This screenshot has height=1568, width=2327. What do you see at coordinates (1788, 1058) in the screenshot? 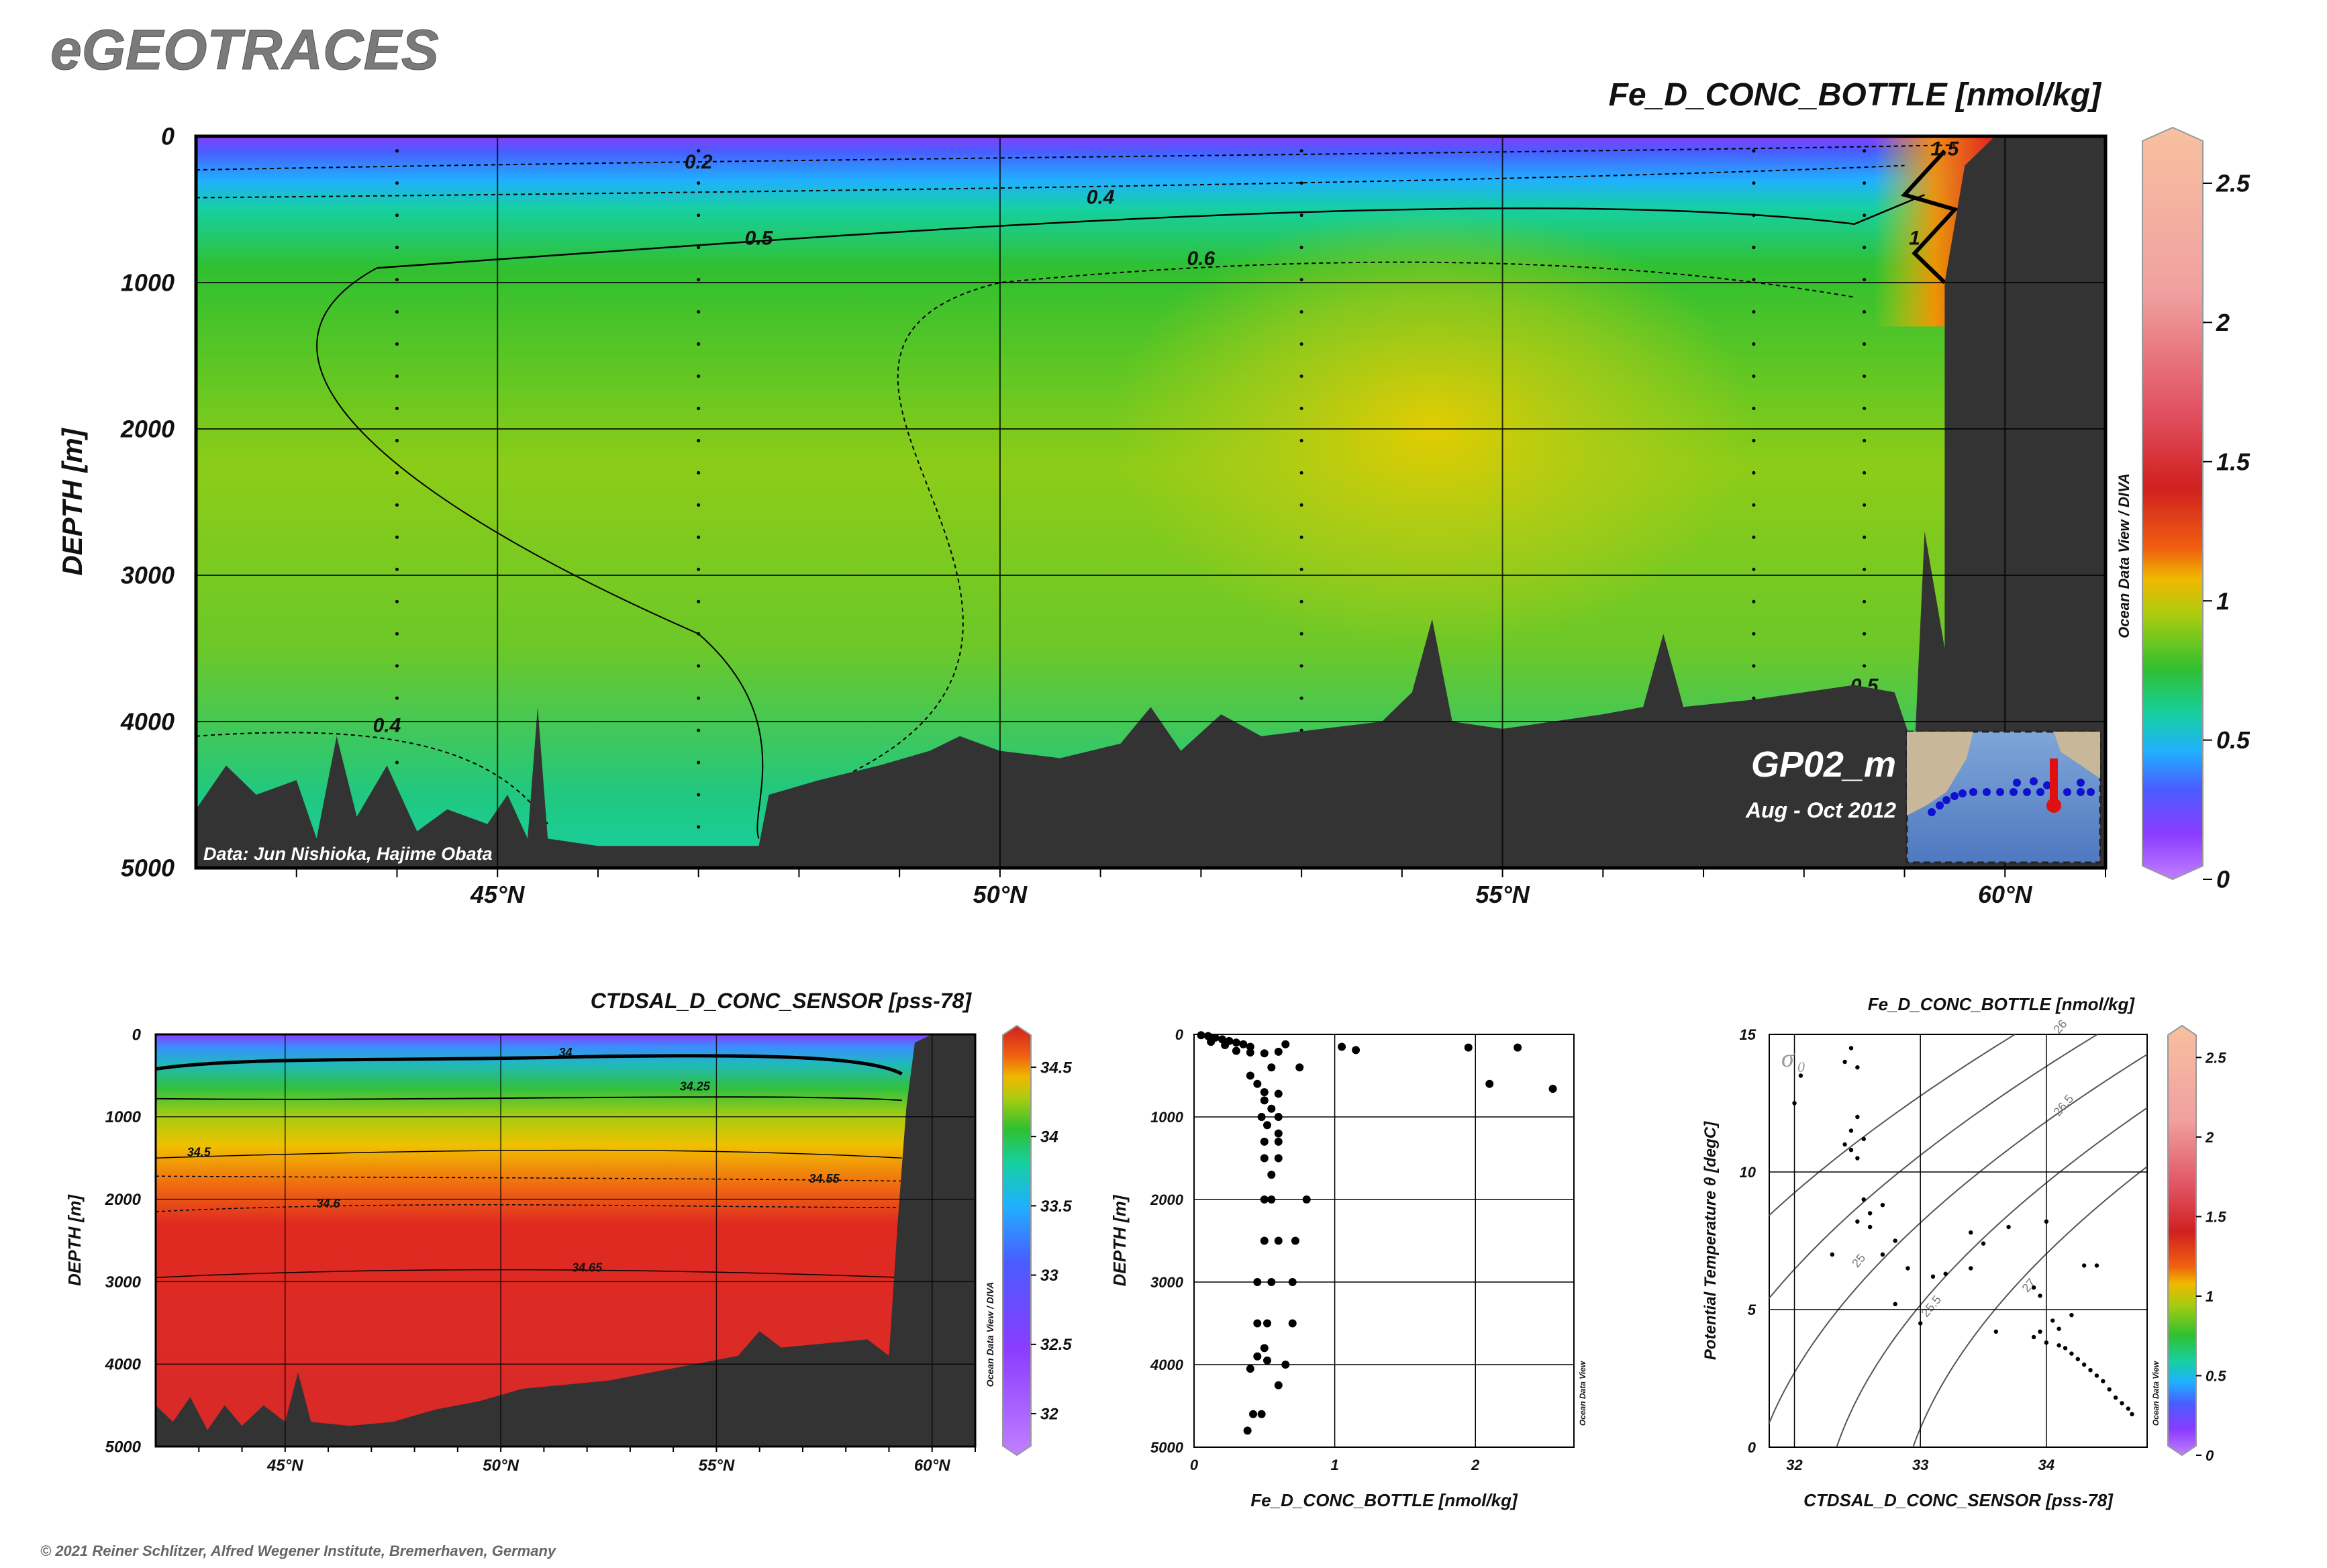
I see `sigma-label: σ` at bounding box center [1788, 1058].